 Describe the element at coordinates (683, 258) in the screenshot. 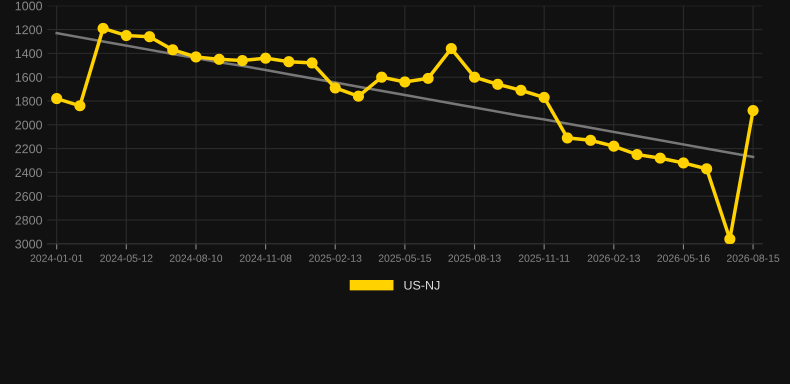

I see `x-tick-label: 2026-05-16` at that location.